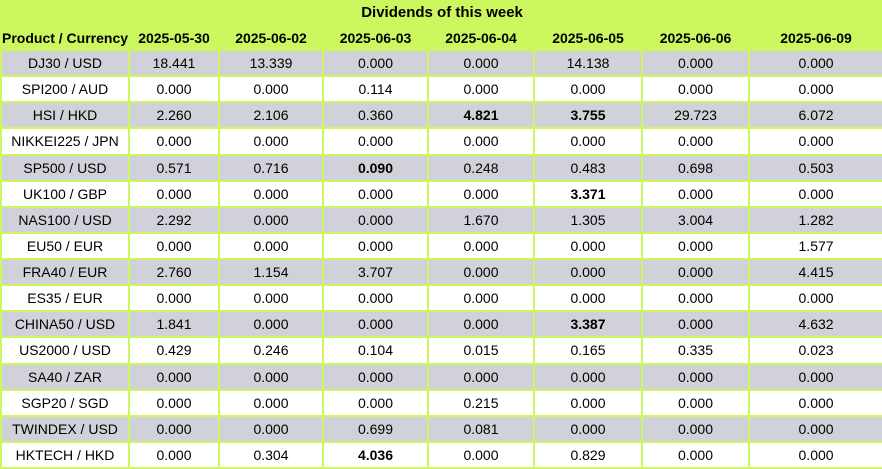 This screenshot has height=469, width=882. I want to click on row-label: US2000 / USD, so click(65, 350).